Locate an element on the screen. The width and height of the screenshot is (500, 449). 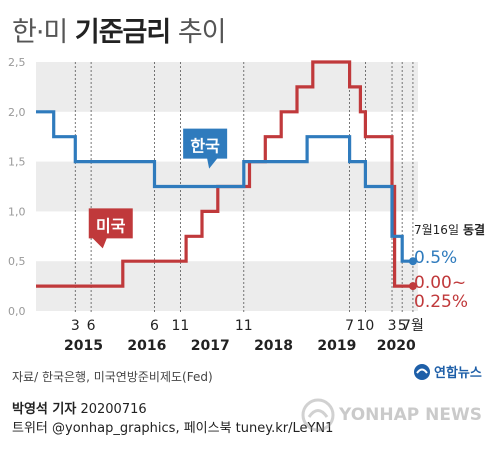
yonhap-logo-icon is located at coordinates (422, 371).